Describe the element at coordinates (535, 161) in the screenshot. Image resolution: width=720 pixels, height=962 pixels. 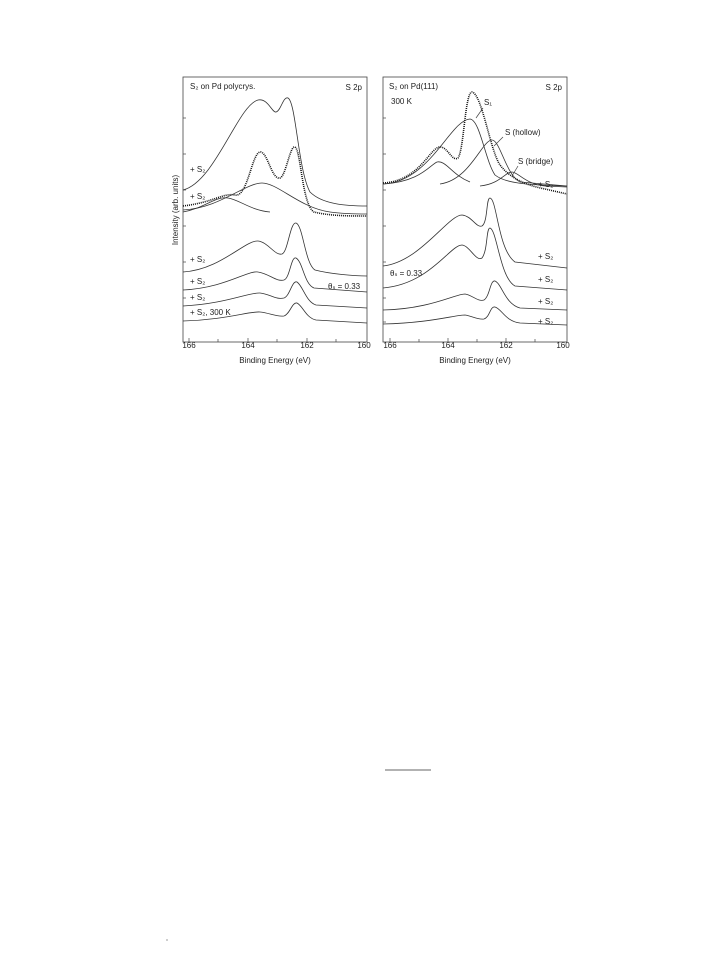
I see `component-label: S (bridge)` at that location.